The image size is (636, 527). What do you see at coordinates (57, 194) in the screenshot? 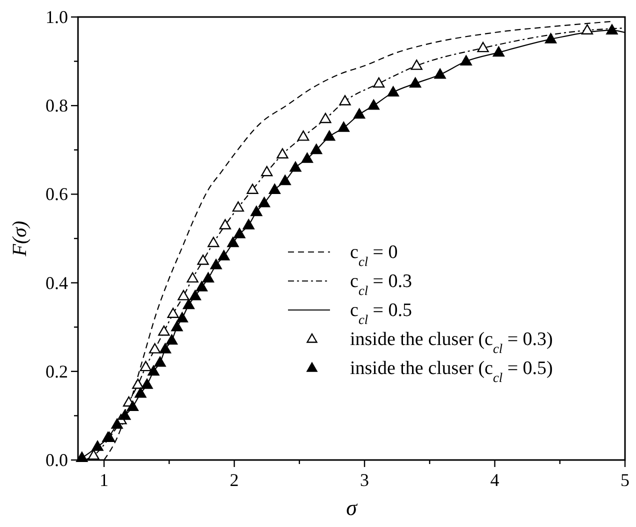
I see `y-tick-label: 0.6` at bounding box center [57, 194].